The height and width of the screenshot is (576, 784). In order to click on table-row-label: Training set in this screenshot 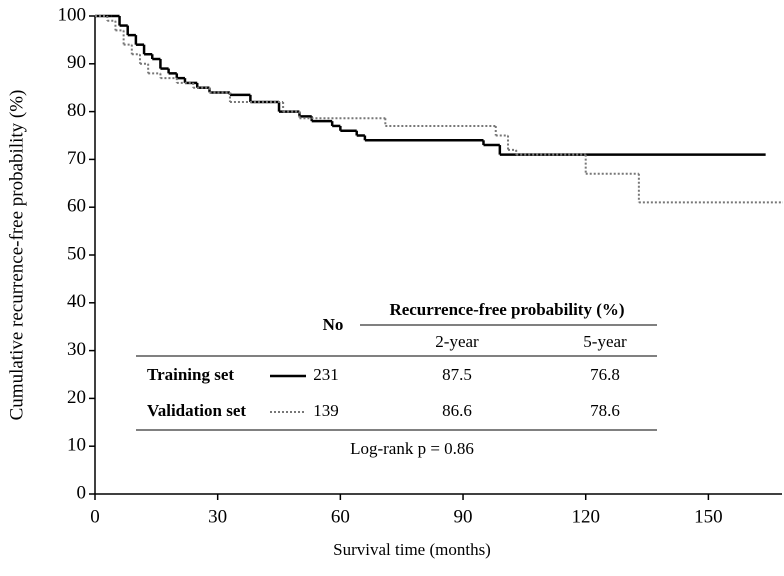, I will do `click(190, 374)`.